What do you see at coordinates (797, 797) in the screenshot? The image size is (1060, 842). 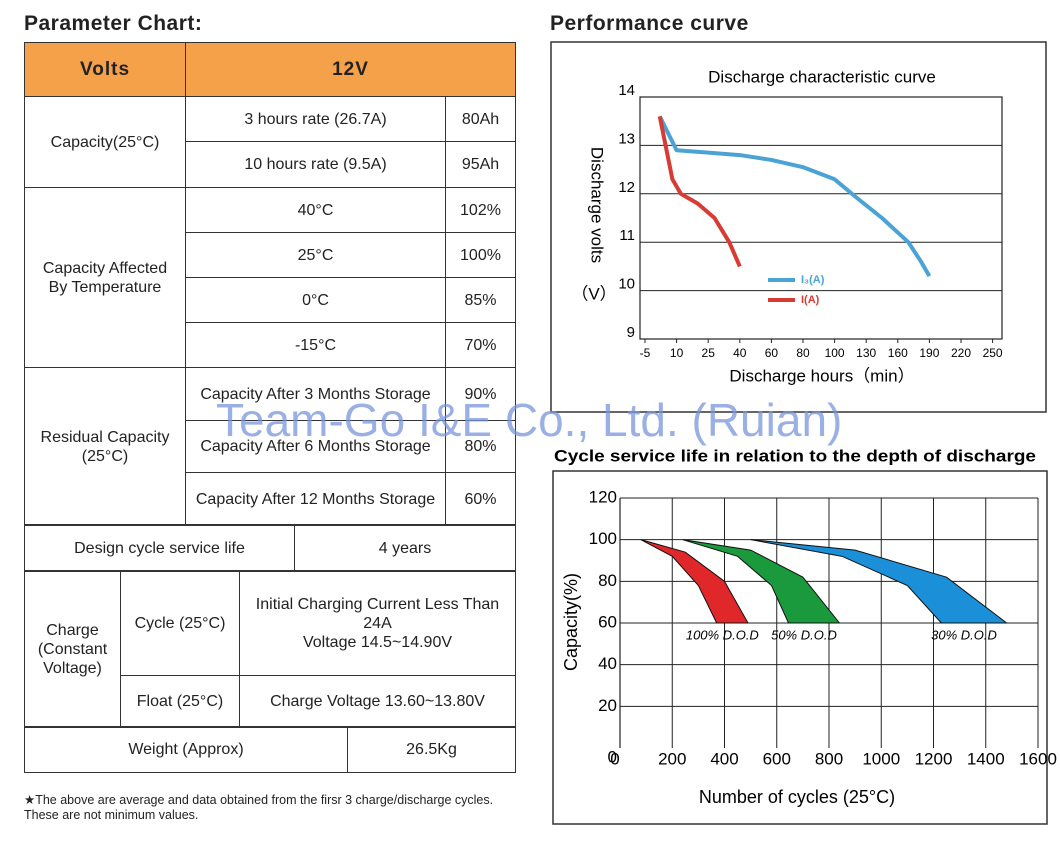 I see `x-axis-label: Number of cycles (25°C)` at bounding box center [797, 797].